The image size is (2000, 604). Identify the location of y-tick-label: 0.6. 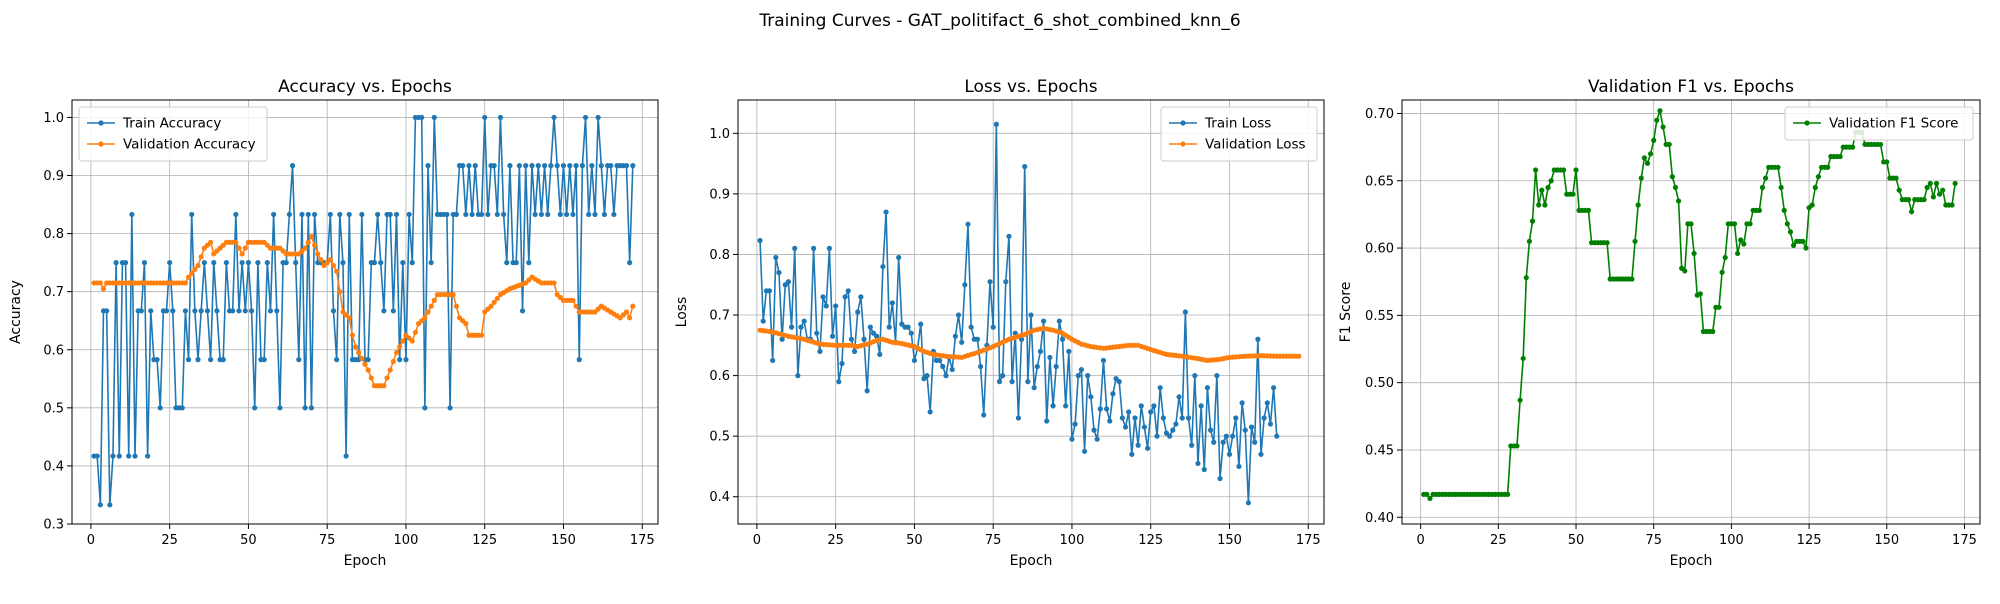
(53, 350).